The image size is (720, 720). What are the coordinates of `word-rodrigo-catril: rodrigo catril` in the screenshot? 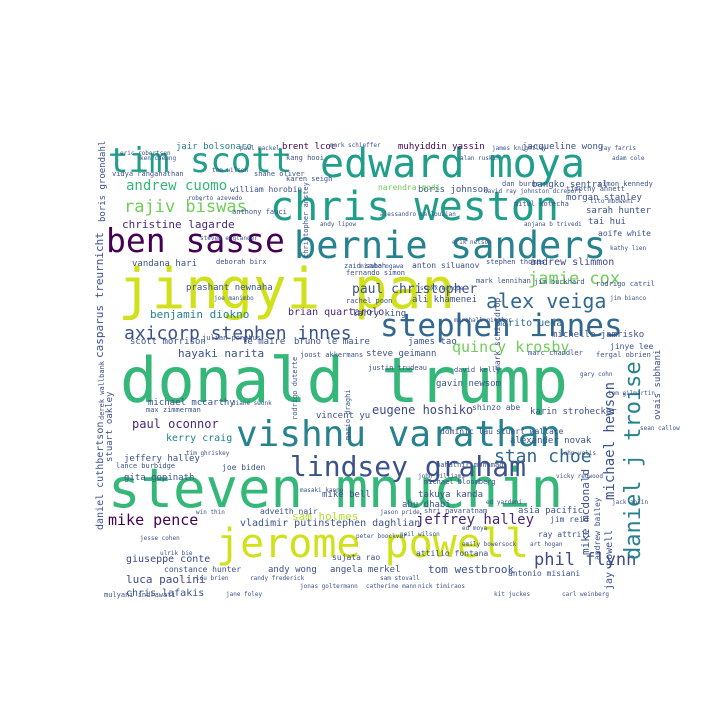 It's located at (625, 284).